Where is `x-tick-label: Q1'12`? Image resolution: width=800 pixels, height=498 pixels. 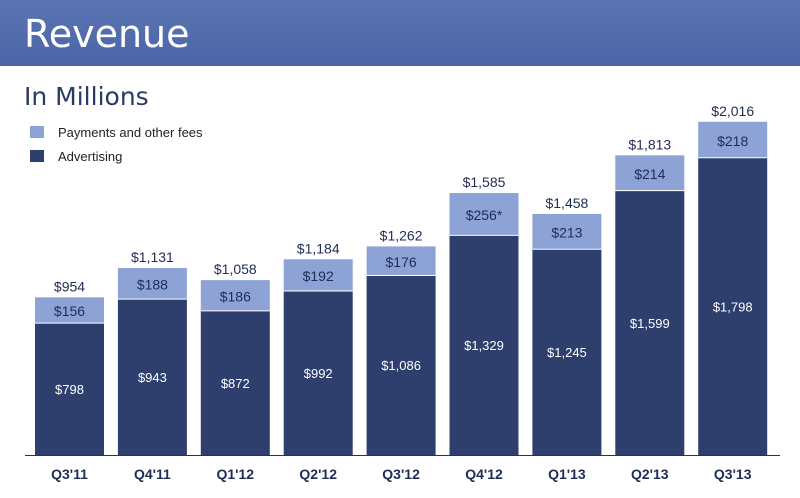 x-tick-label: Q1'12 is located at coordinates (236, 474).